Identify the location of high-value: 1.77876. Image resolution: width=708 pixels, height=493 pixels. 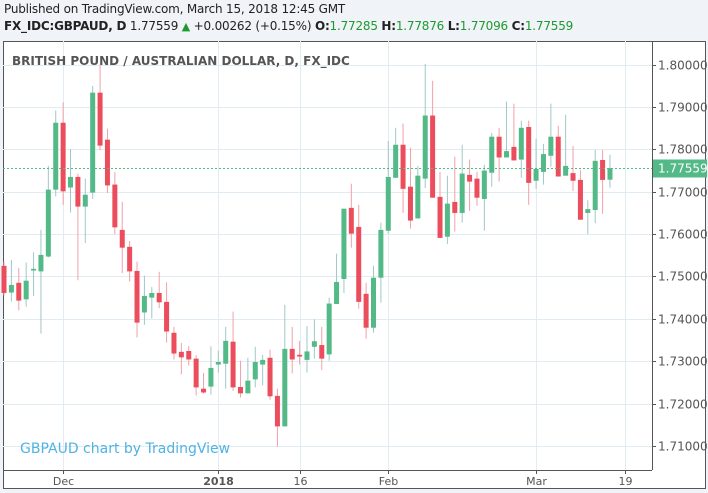
(420, 26).